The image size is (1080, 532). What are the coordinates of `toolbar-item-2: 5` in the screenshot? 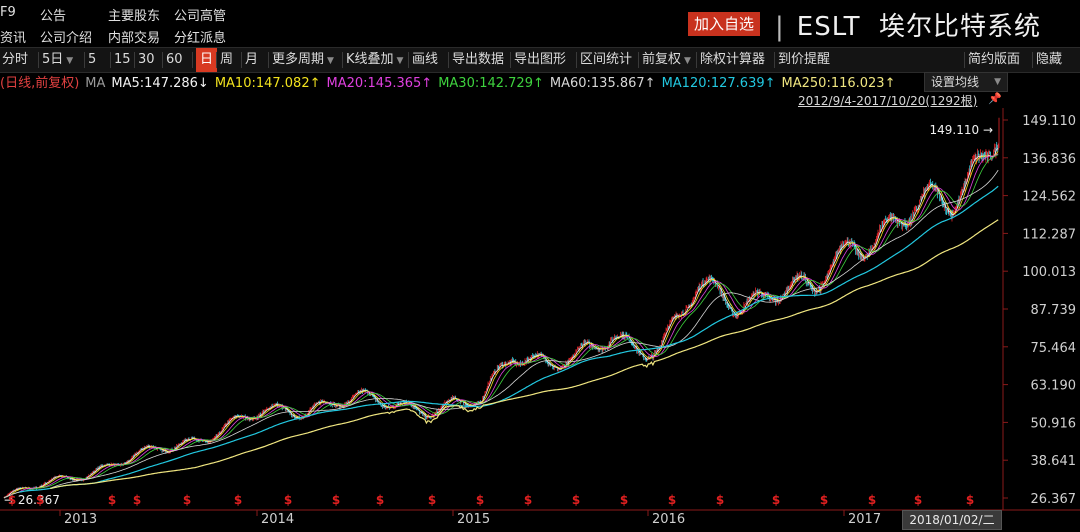 It's located at (92, 60).